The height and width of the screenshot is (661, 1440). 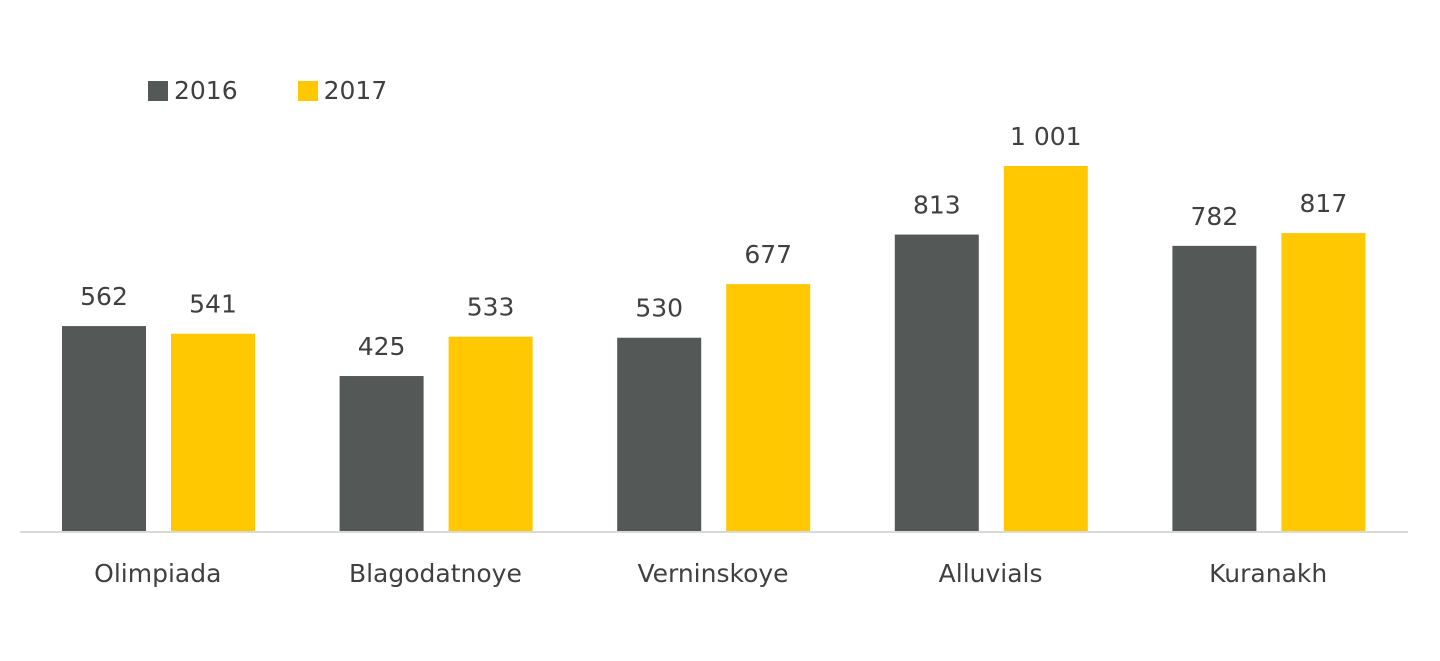 I want to click on category-label-blagodatnoye: Blagodatnoye, so click(x=435, y=573).